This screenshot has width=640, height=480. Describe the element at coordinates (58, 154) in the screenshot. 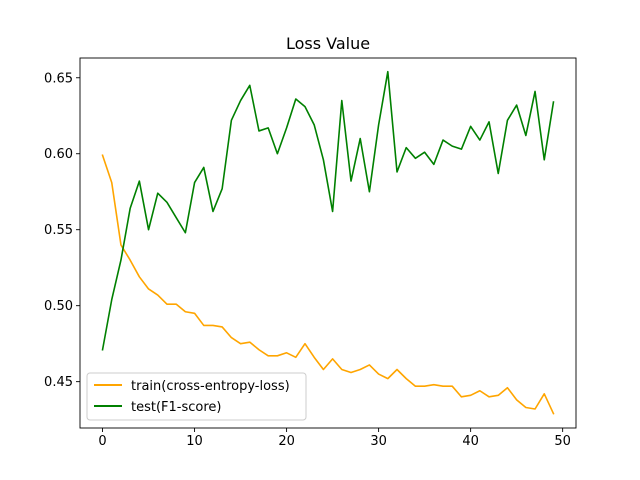

I see `y-tick-label: 0.60` at that location.